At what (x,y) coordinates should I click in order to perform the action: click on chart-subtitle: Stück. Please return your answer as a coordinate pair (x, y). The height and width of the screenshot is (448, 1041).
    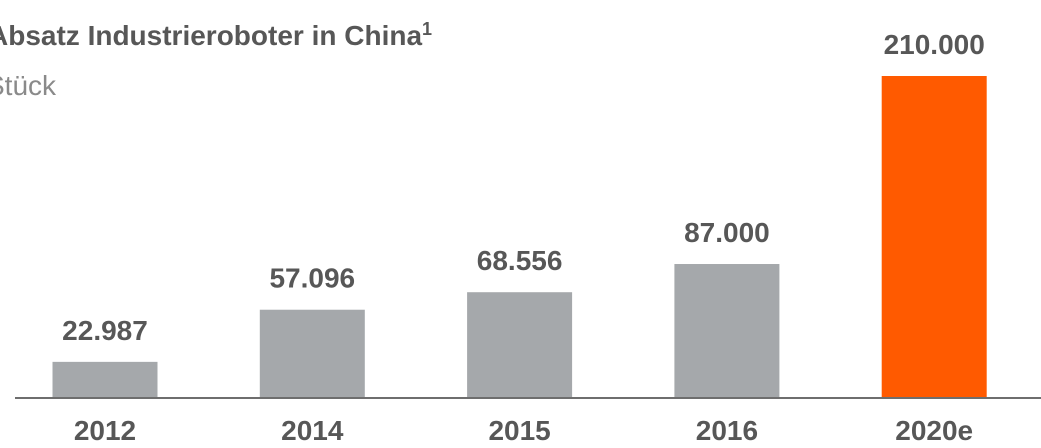
    Looking at the image, I should click on (28, 85).